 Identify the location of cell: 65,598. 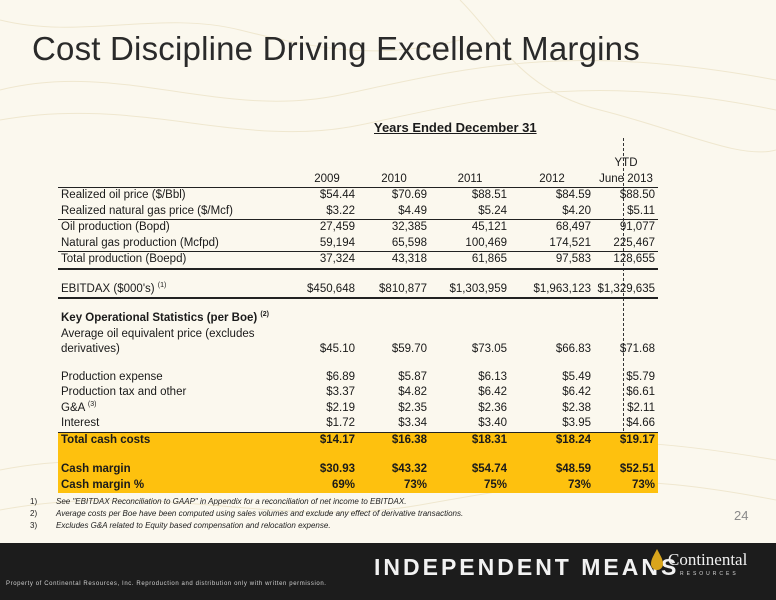
(394, 243).